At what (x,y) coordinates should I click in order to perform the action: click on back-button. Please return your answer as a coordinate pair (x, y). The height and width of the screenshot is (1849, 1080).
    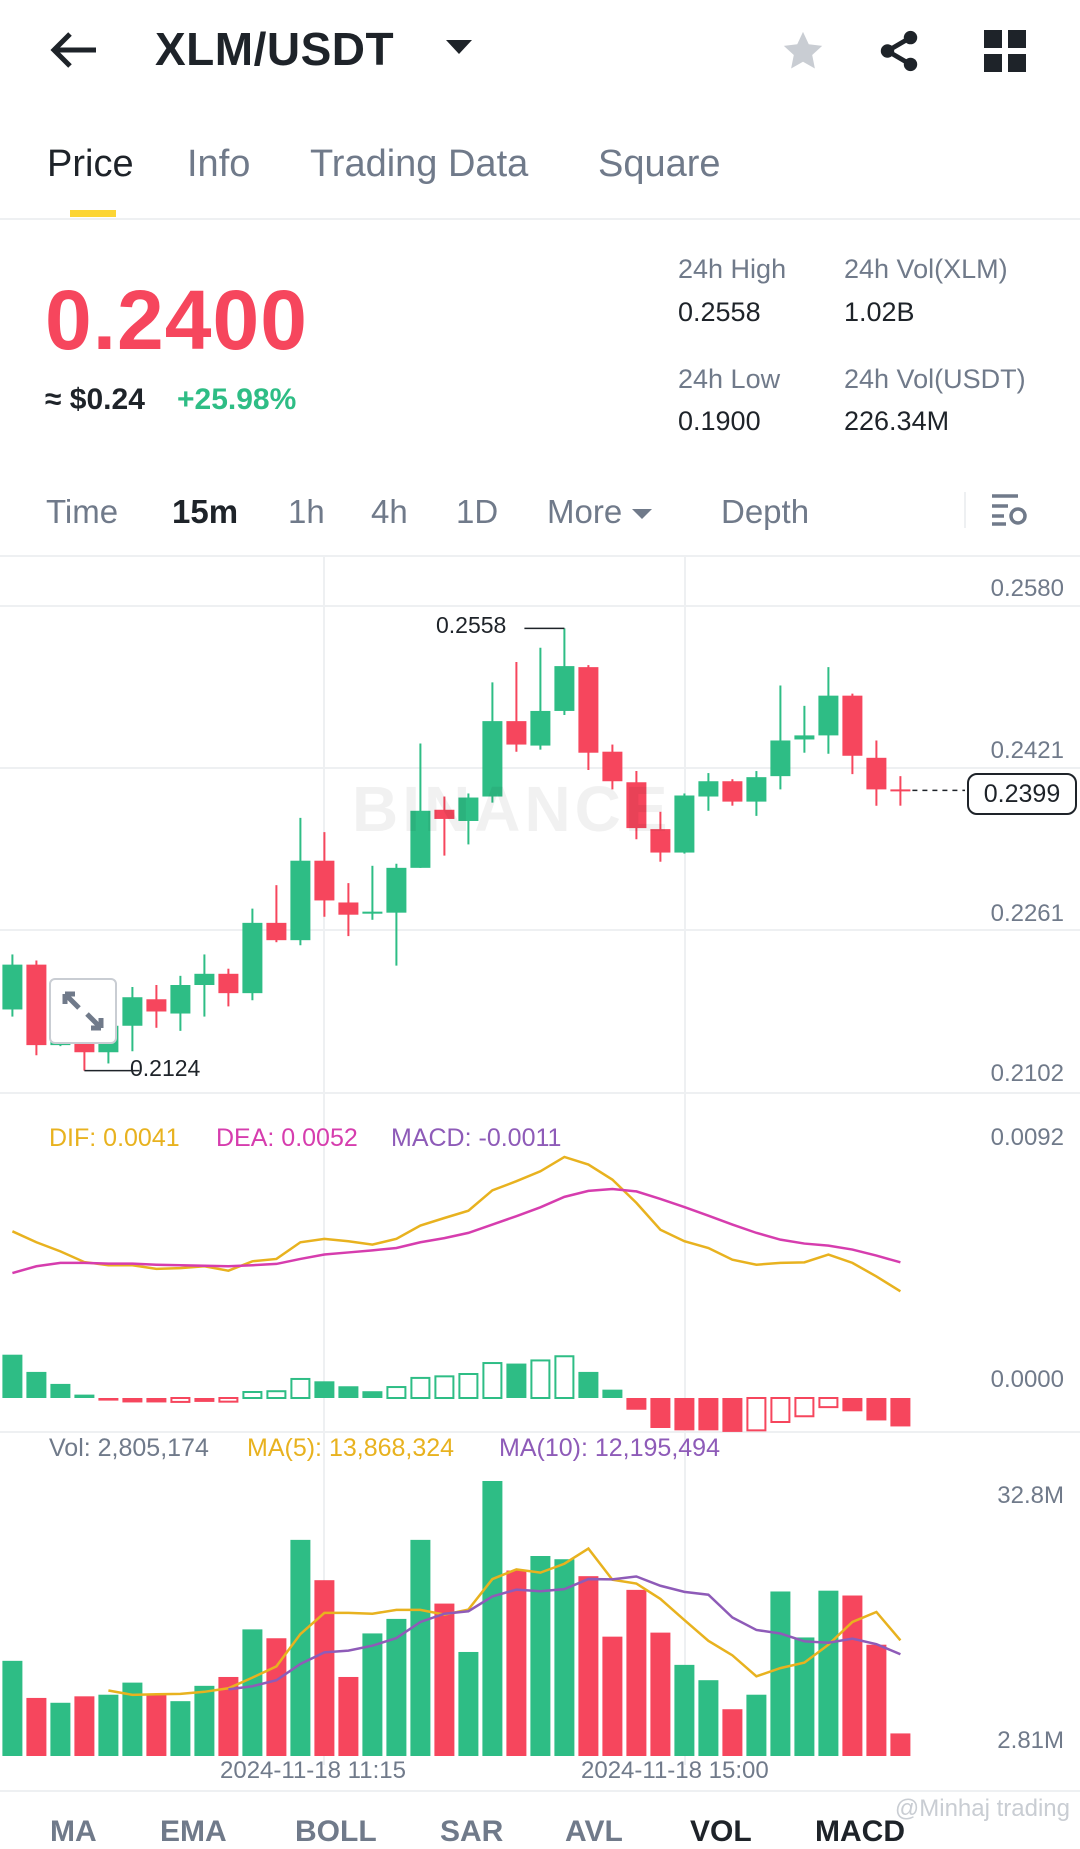
    Looking at the image, I should click on (73, 50).